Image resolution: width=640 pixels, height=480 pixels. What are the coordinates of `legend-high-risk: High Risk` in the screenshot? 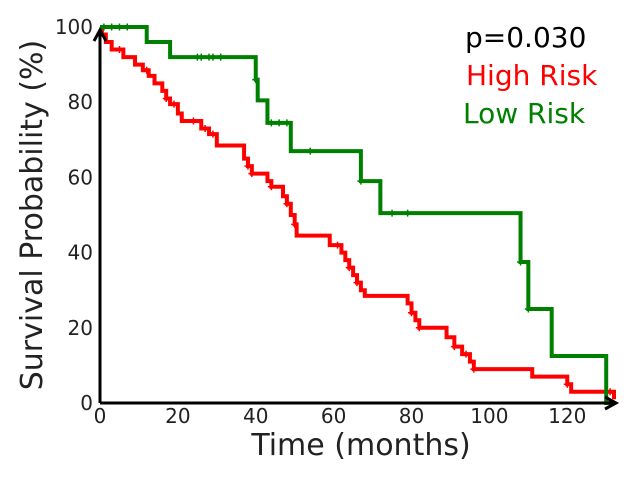 It's located at (532, 75).